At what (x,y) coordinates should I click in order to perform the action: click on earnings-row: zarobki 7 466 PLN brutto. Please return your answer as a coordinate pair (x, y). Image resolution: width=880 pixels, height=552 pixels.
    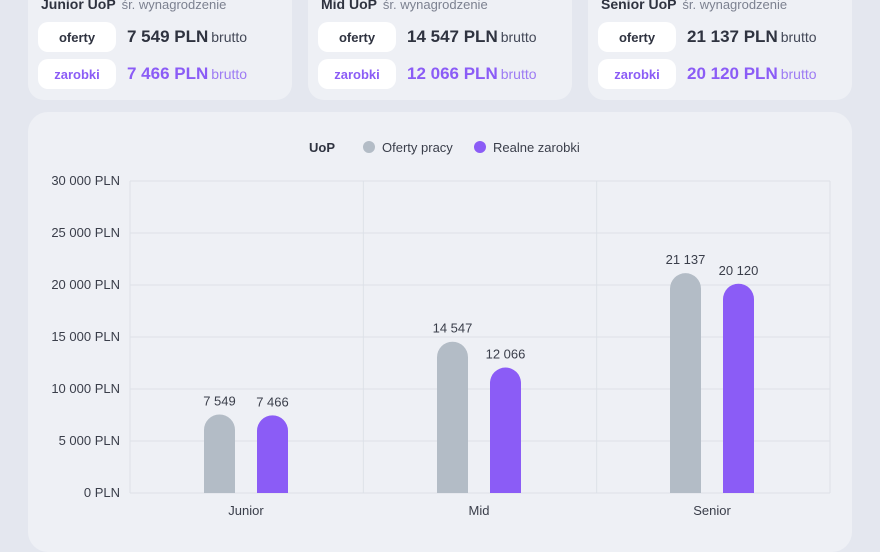
    Looking at the image, I should click on (142, 74).